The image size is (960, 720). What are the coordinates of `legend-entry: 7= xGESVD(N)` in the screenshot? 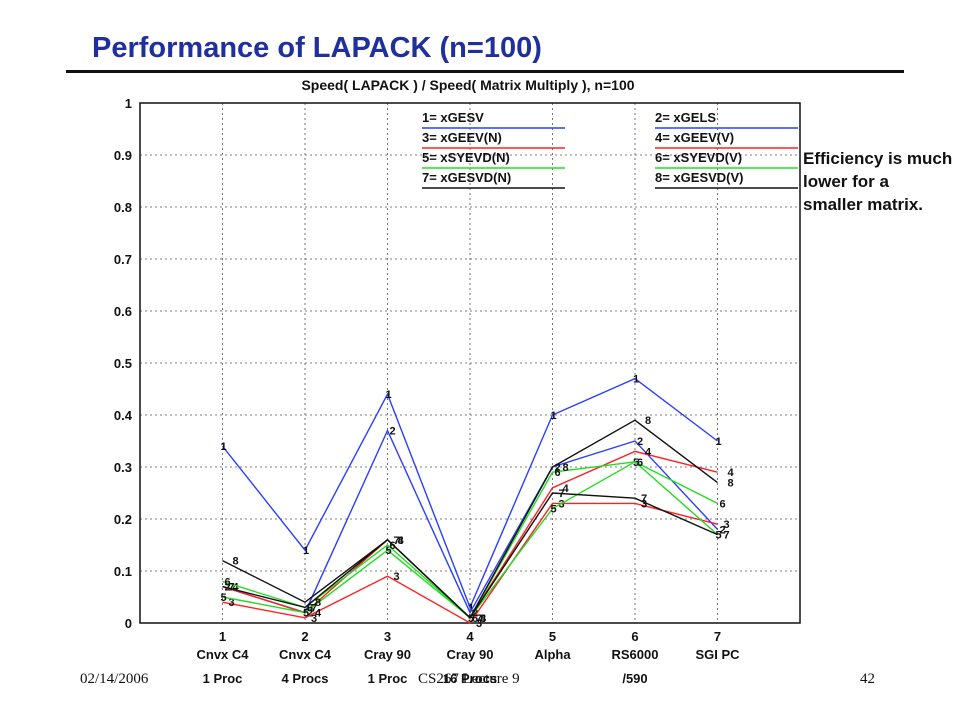 It's located at (493, 179).